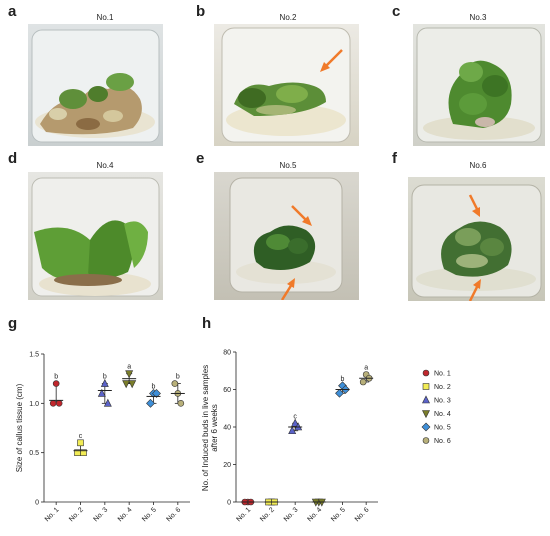 Image resolution: width=550 pixels, height=536 pixels. I want to click on chart-g-xtick-label: No. 5, so click(149, 514).